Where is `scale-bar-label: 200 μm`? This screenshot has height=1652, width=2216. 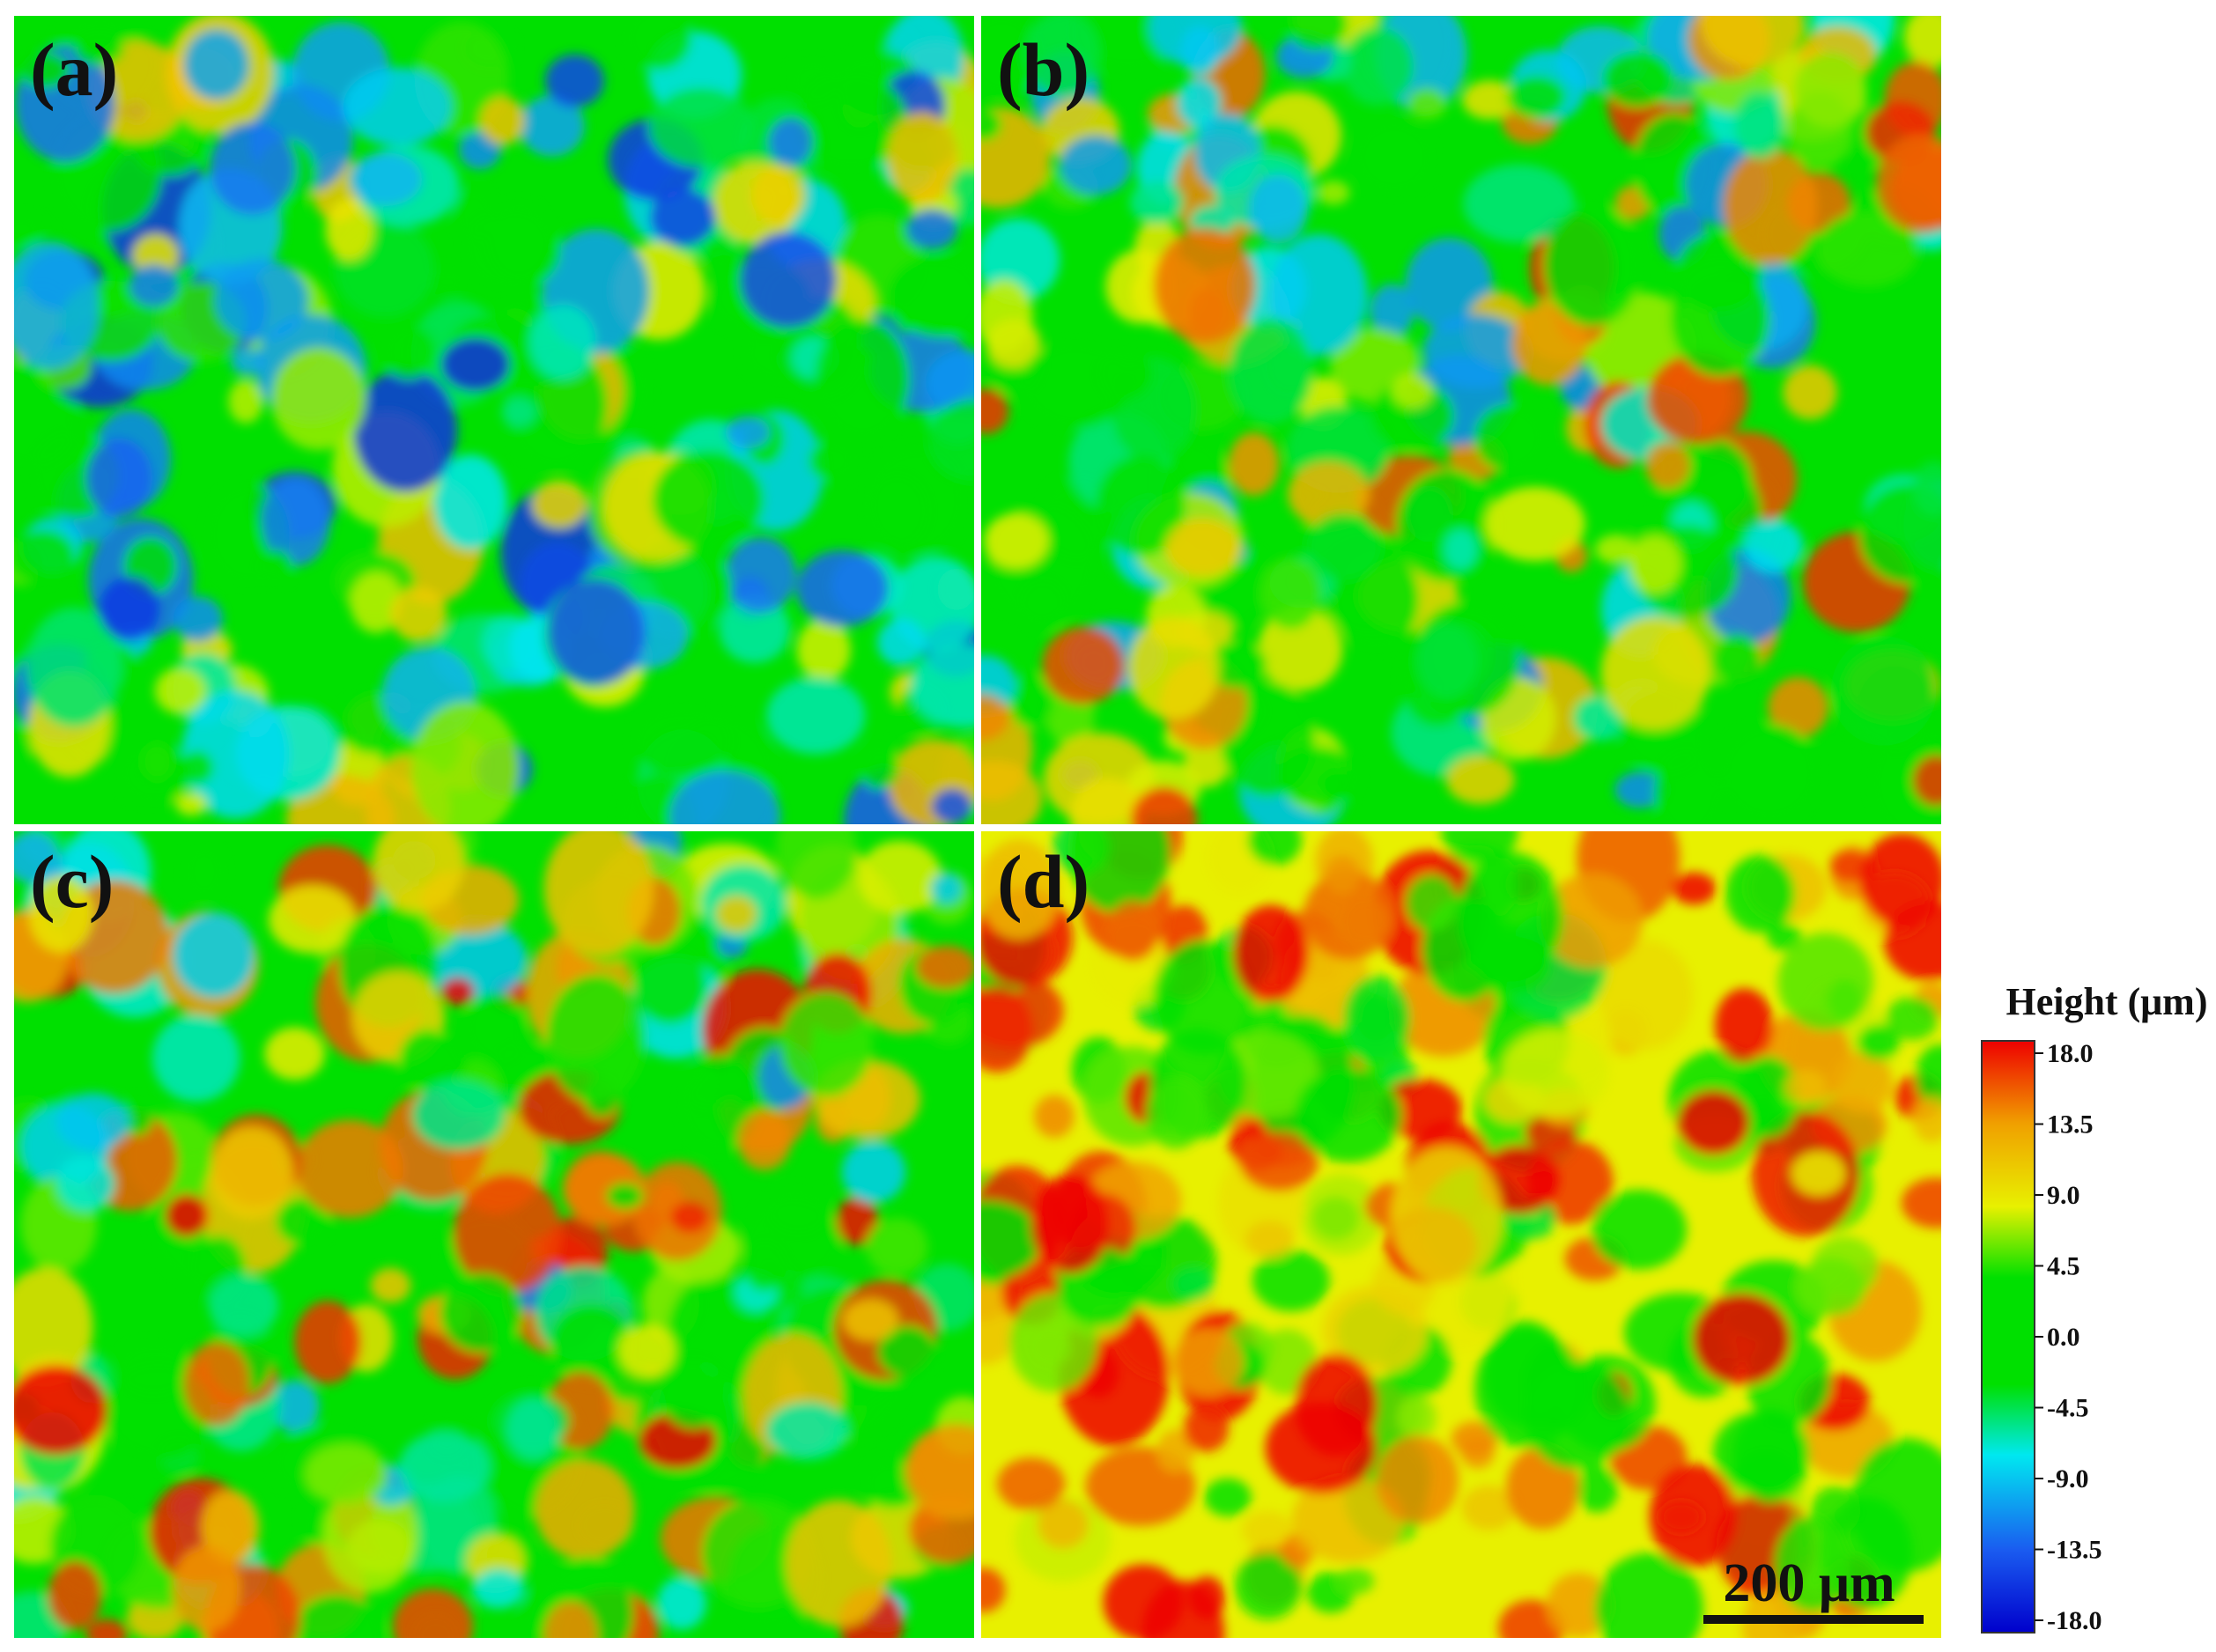
scale-bar-label: 200 μm is located at coordinates (1809, 1583).